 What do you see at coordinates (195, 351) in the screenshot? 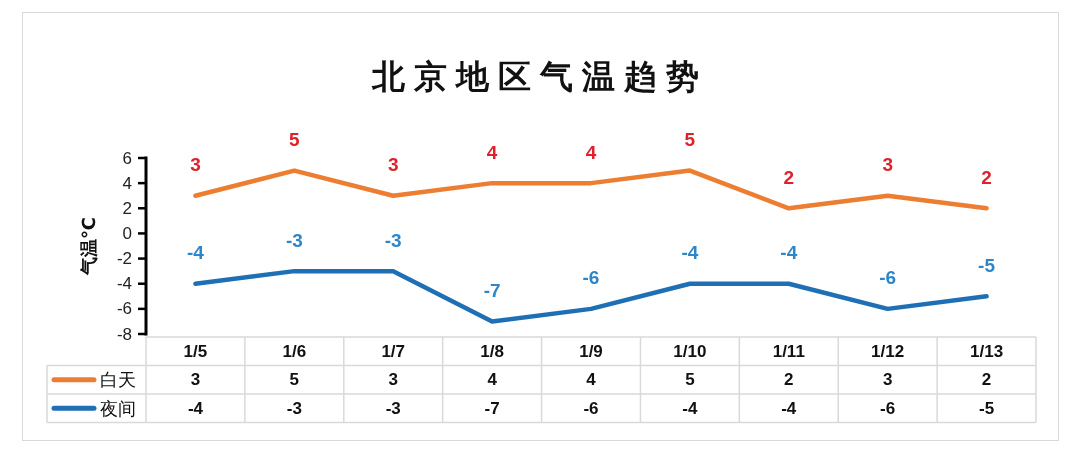
I see `x-tick-label: 1/5` at bounding box center [195, 351].